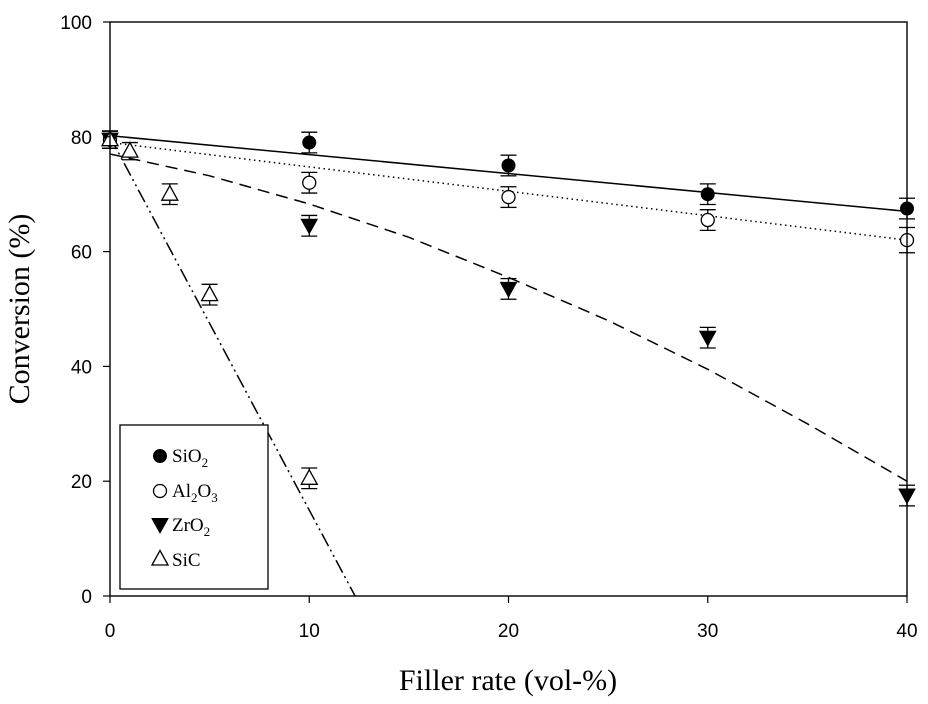 The height and width of the screenshot is (704, 928). I want to click on y-tick-label: 40, so click(81, 367).